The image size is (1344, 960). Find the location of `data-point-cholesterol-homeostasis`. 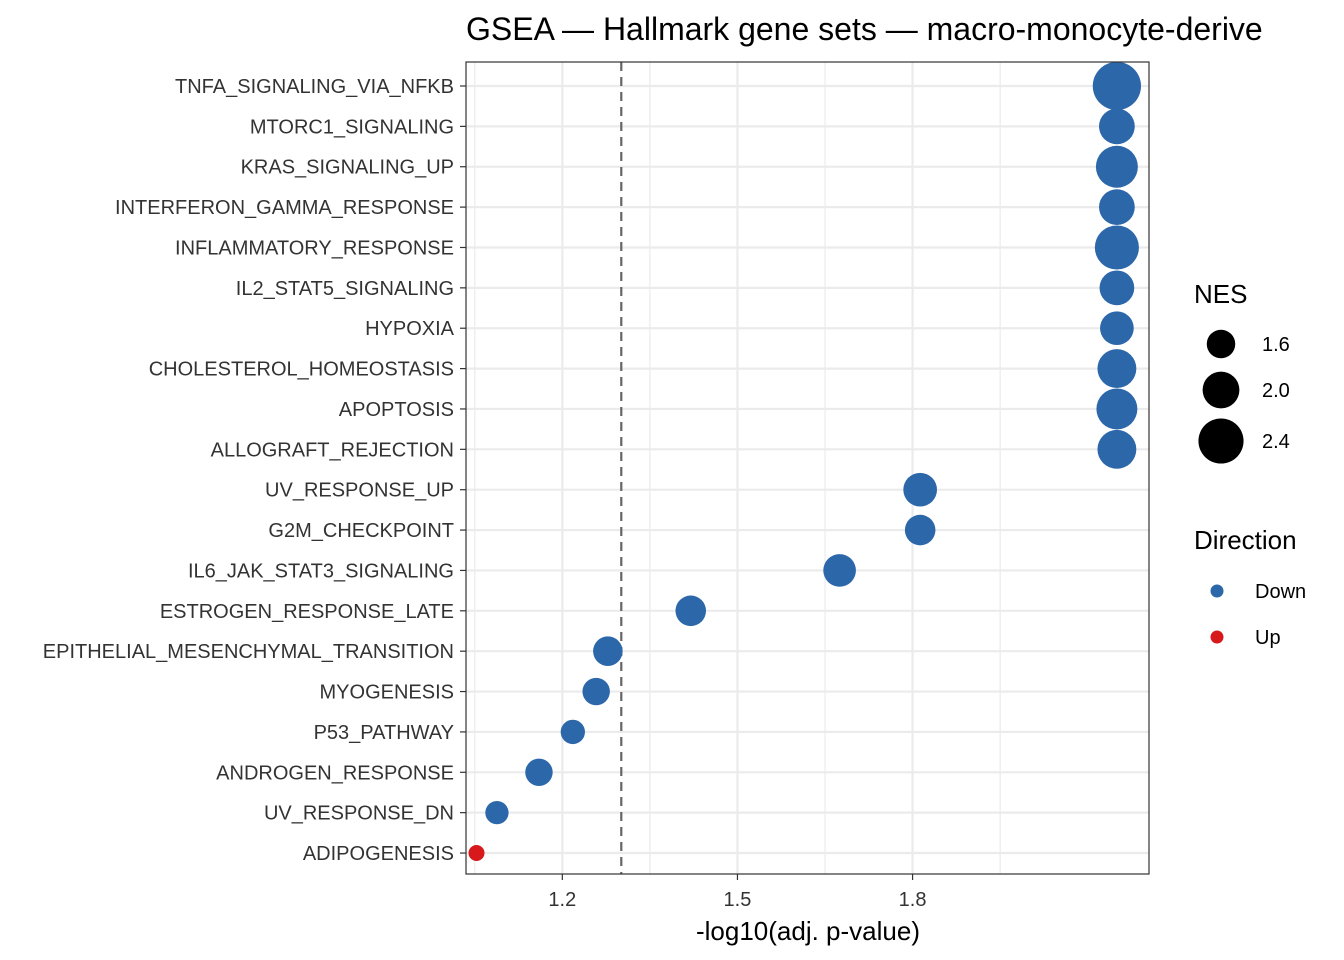

data-point-cholesterol-homeostasis is located at coordinates (1117, 369).